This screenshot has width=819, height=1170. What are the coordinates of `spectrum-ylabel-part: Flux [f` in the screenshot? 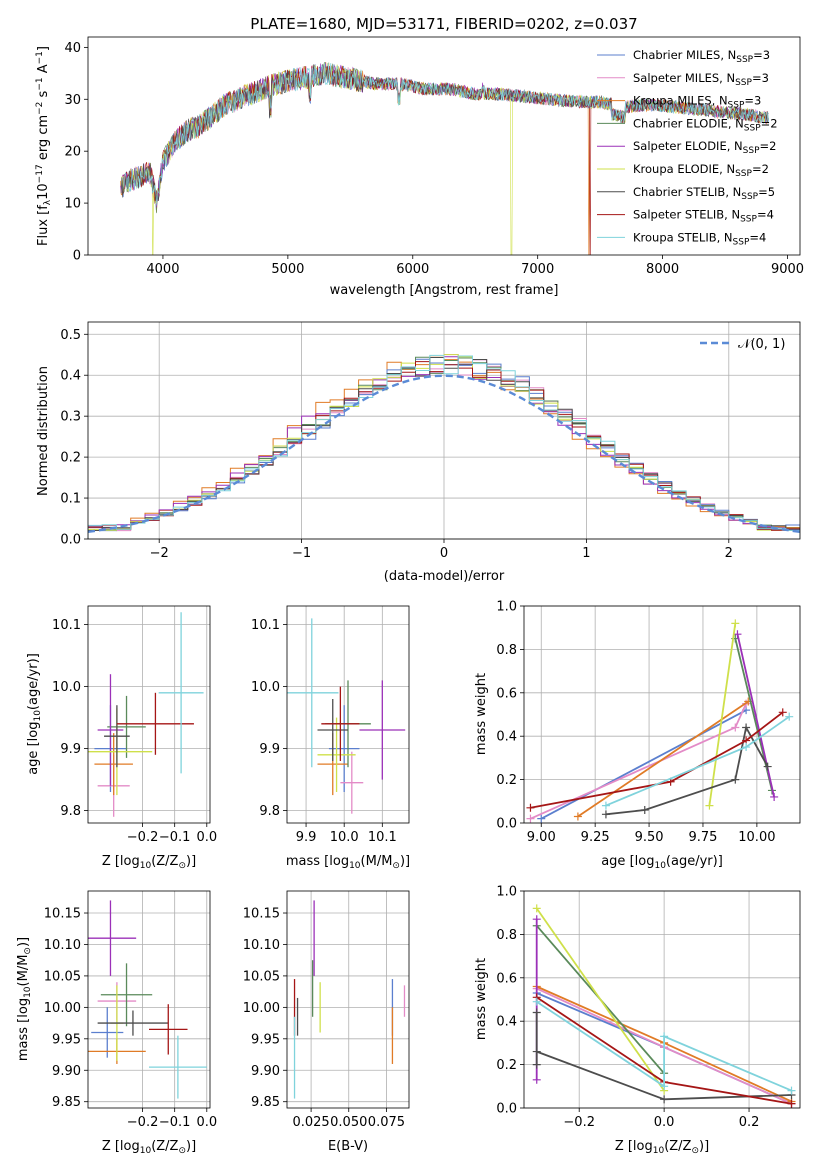 It's located at (43, 225).